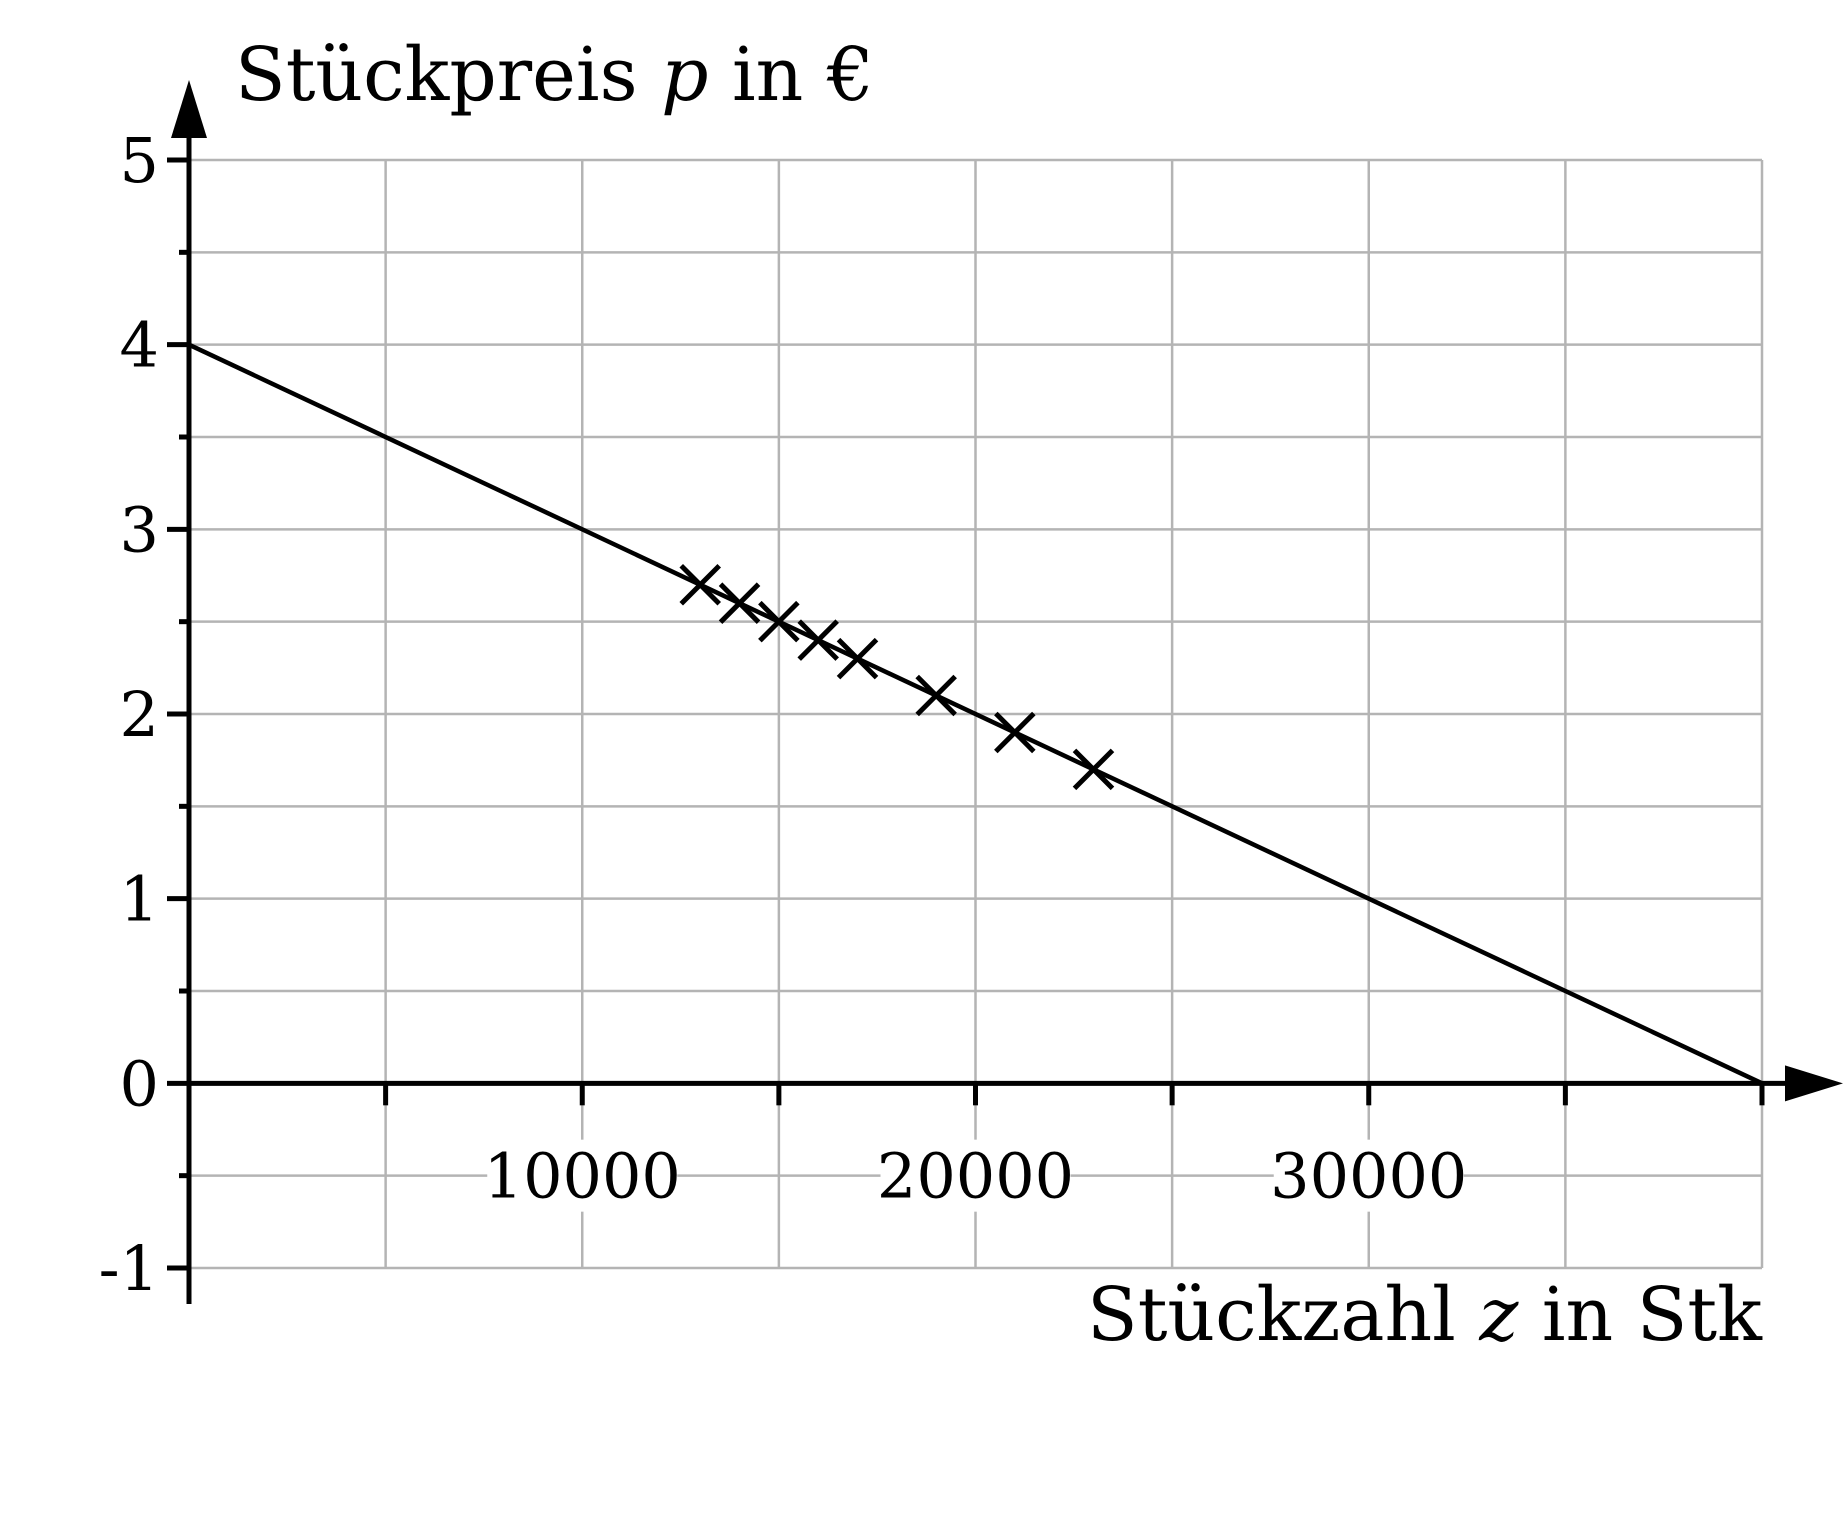 Image resolution: width=1843 pixels, height=1515 pixels. What do you see at coordinates (139, 899) in the screenshot?
I see `y-tick-label: 1` at bounding box center [139, 899].